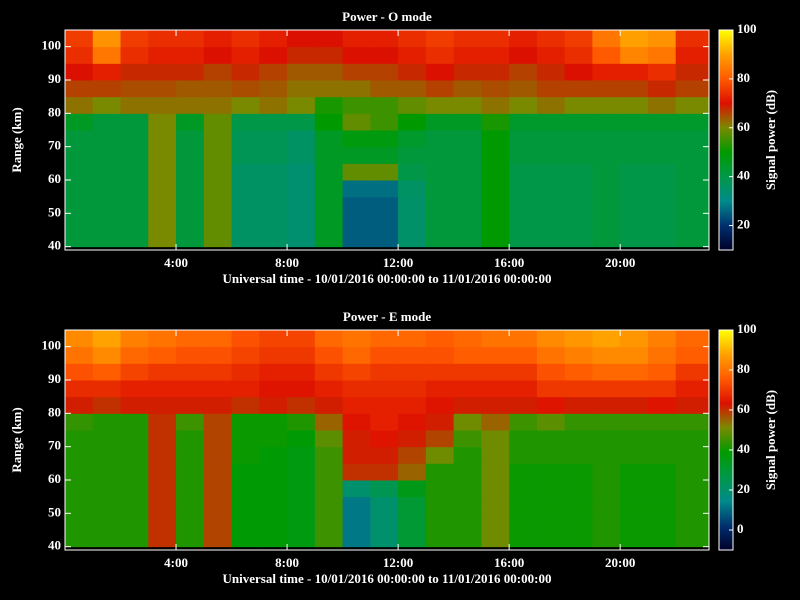  What do you see at coordinates (743, 224) in the screenshot?
I see `colorbar-tick-label: 20` at bounding box center [743, 224].